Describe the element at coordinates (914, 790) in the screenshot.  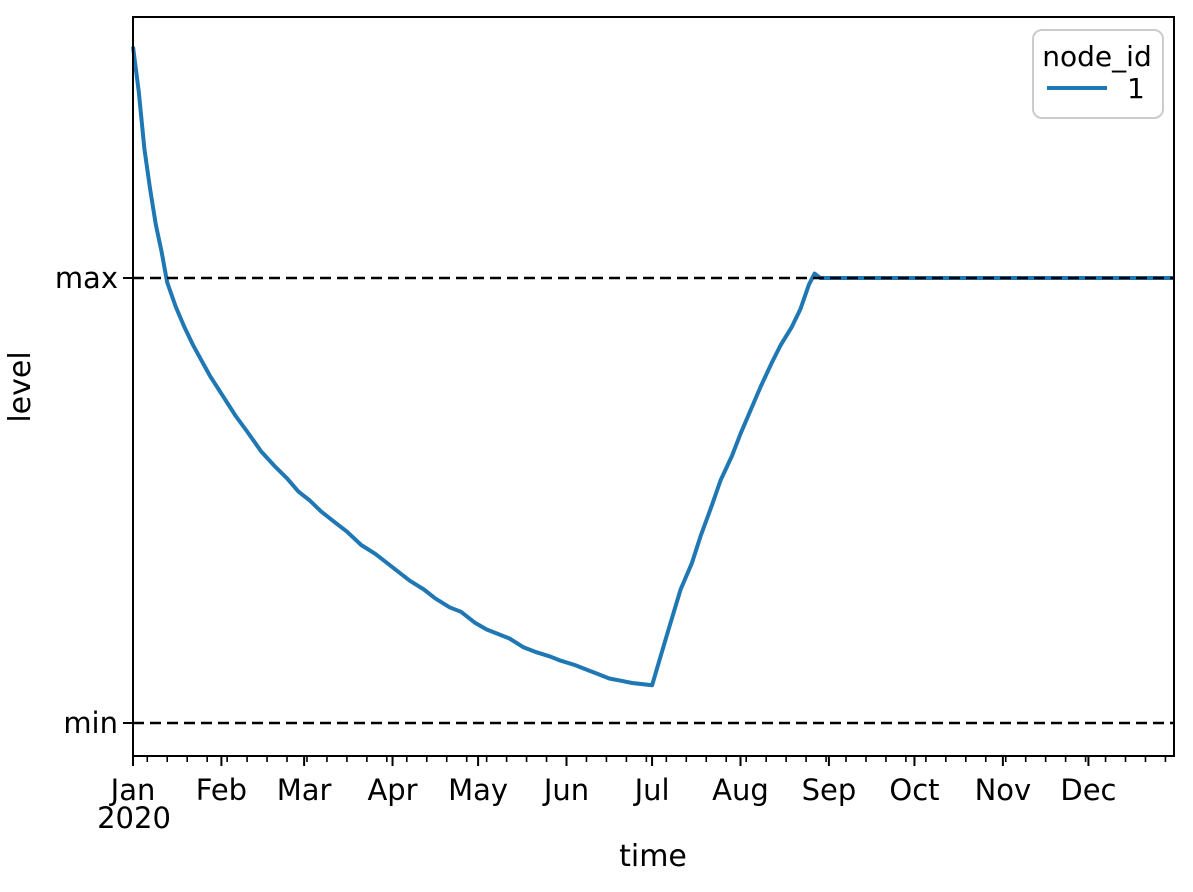
I see `x-tick-label: Oct` at that location.